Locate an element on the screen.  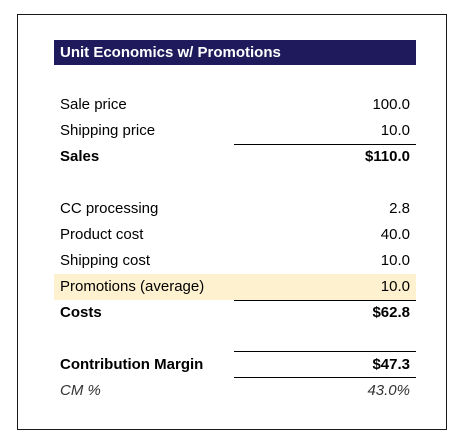
row-label: Promotions (average) is located at coordinates (132, 286).